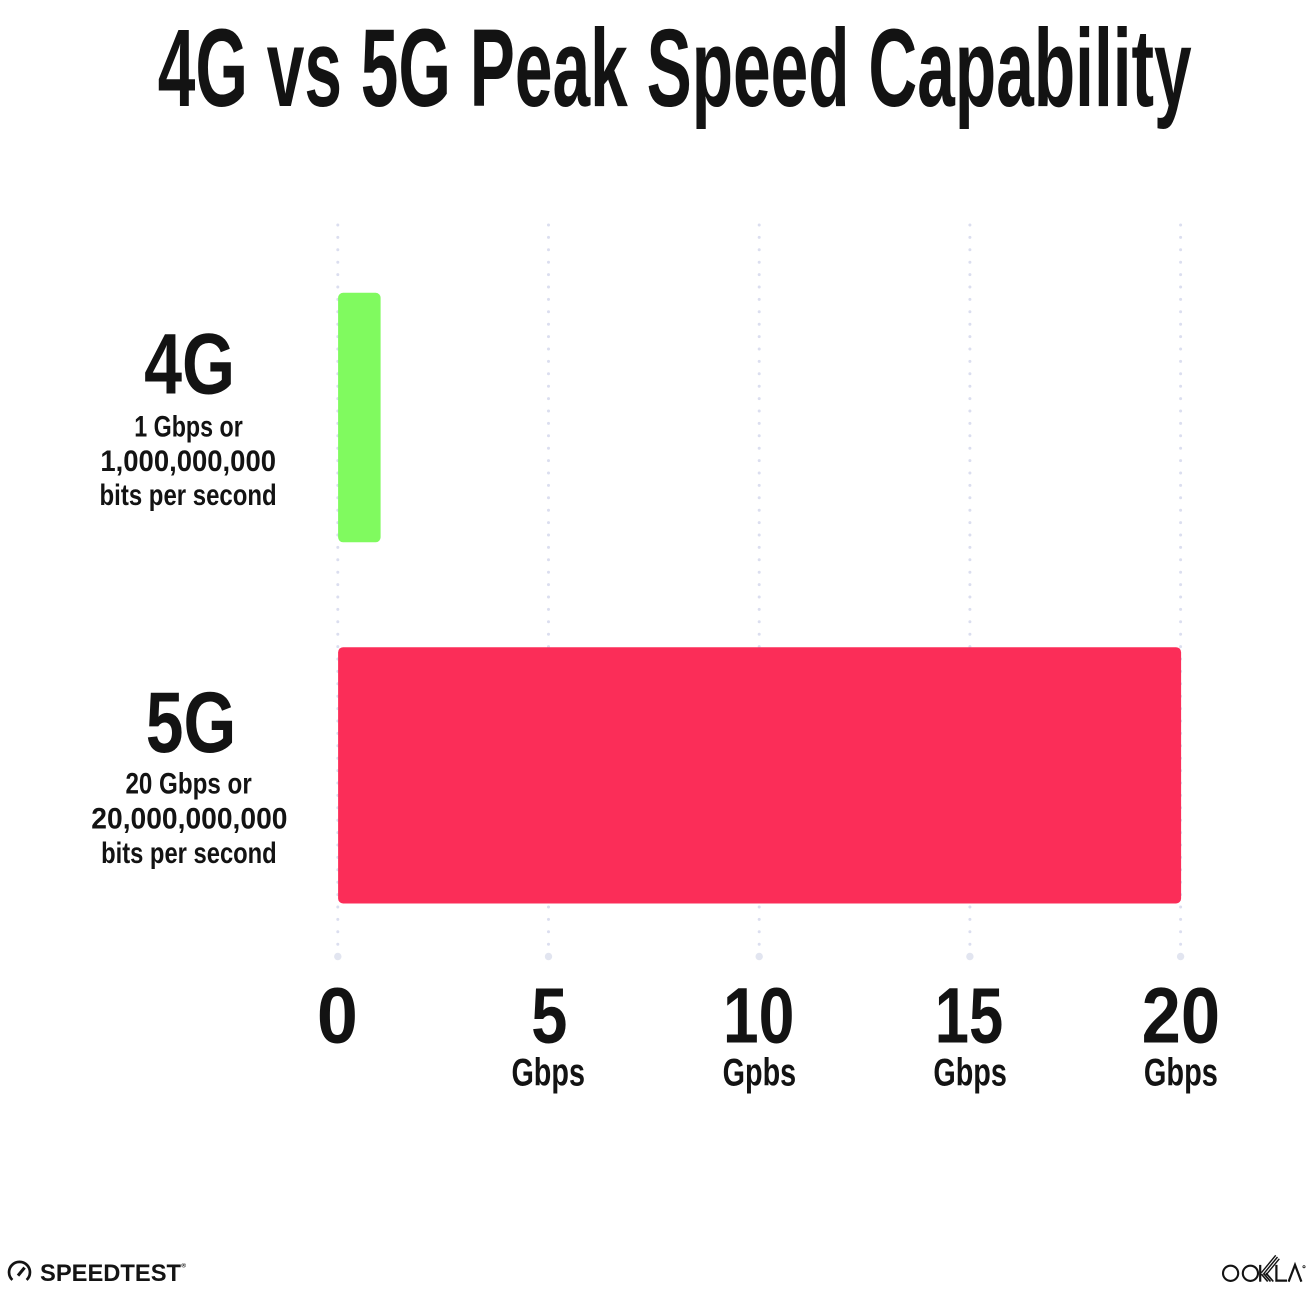 The height and width of the screenshot is (1315, 1308). What do you see at coordinates (110, 1273) in the screenshot?
I see `svg-text: SPEEDTEST` at bounding box center [110, 1273].